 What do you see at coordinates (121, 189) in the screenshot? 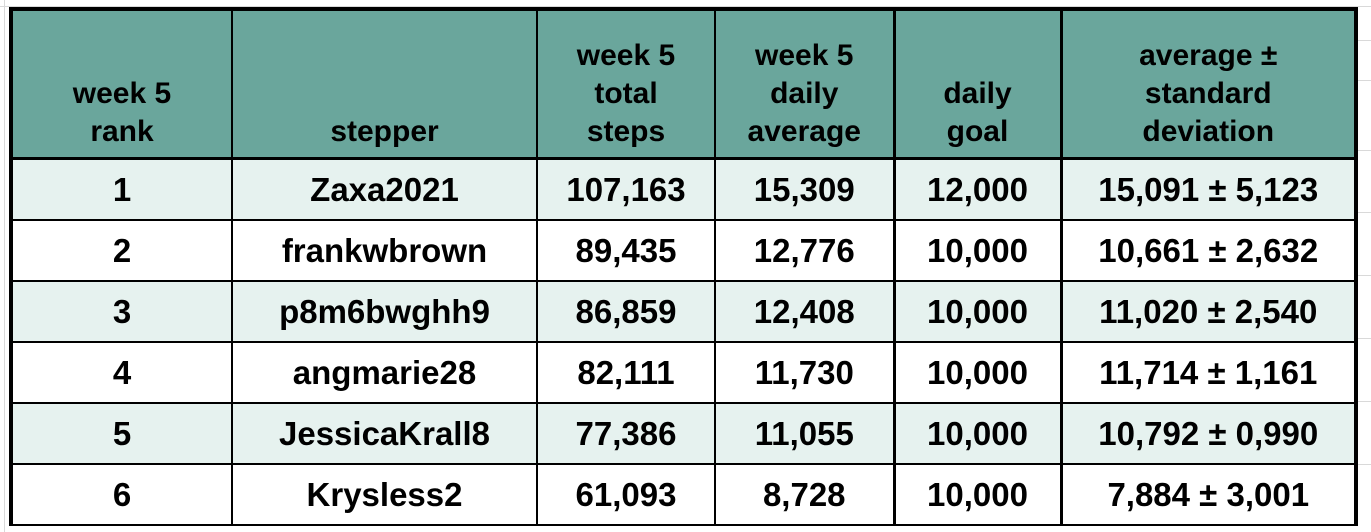
I see `rank-cell: 1` at bounding box center [121, 189].